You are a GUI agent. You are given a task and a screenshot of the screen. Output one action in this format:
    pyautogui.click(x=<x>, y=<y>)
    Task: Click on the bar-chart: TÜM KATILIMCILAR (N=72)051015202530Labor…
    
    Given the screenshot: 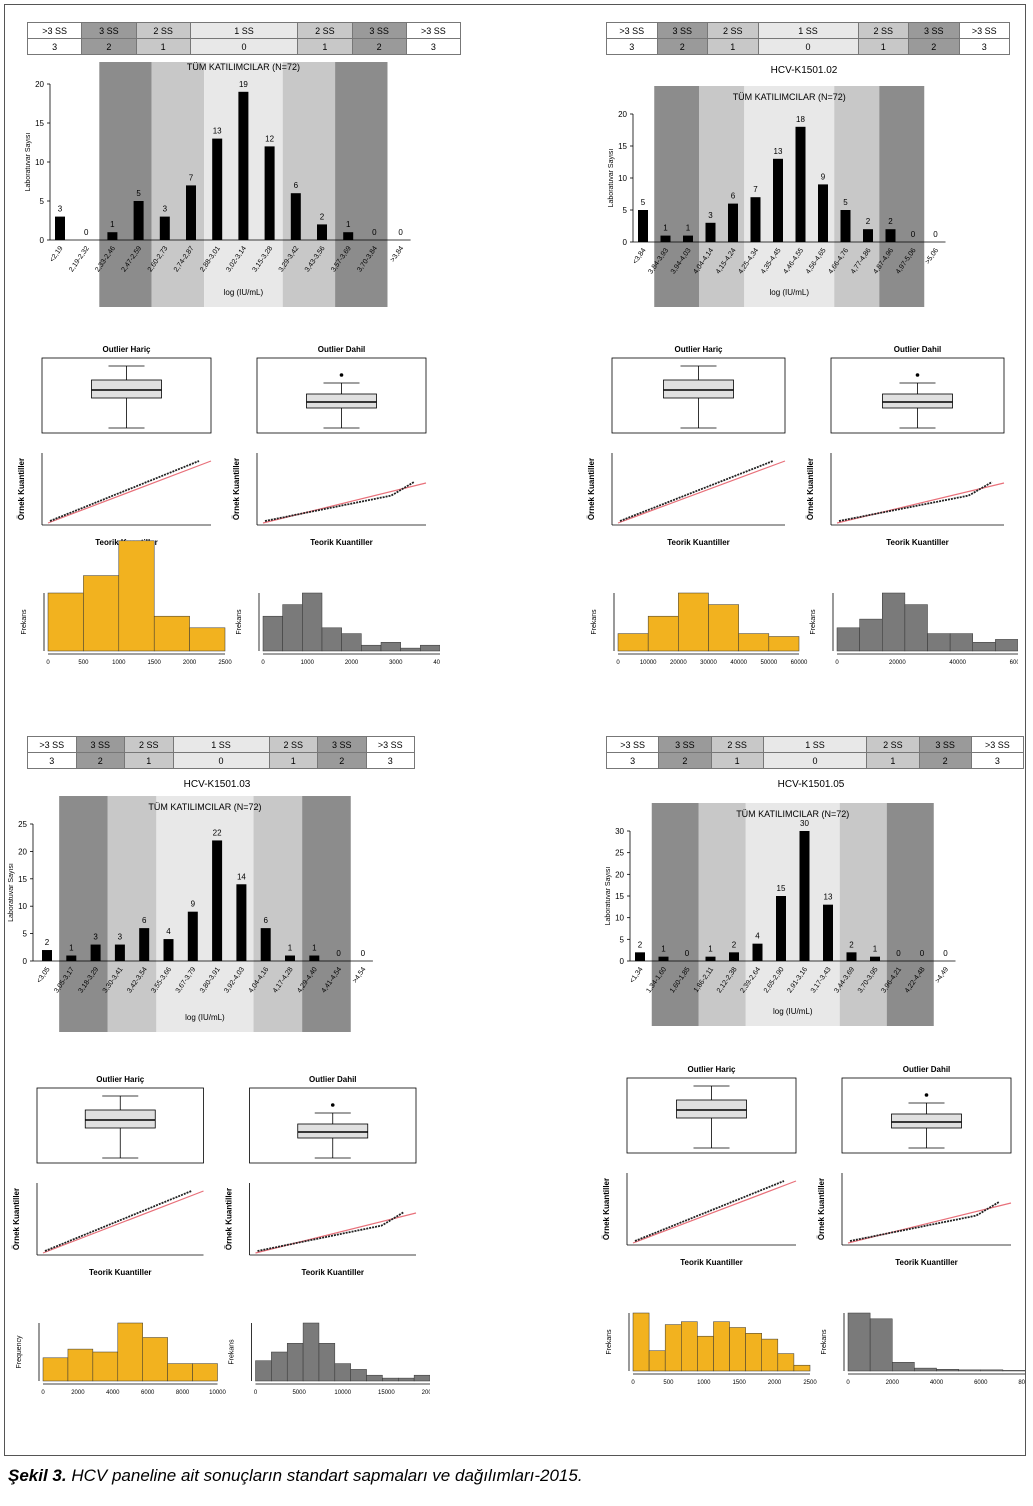 What is the action you would take?
    pyautogui.click(x=780, y=914)
    